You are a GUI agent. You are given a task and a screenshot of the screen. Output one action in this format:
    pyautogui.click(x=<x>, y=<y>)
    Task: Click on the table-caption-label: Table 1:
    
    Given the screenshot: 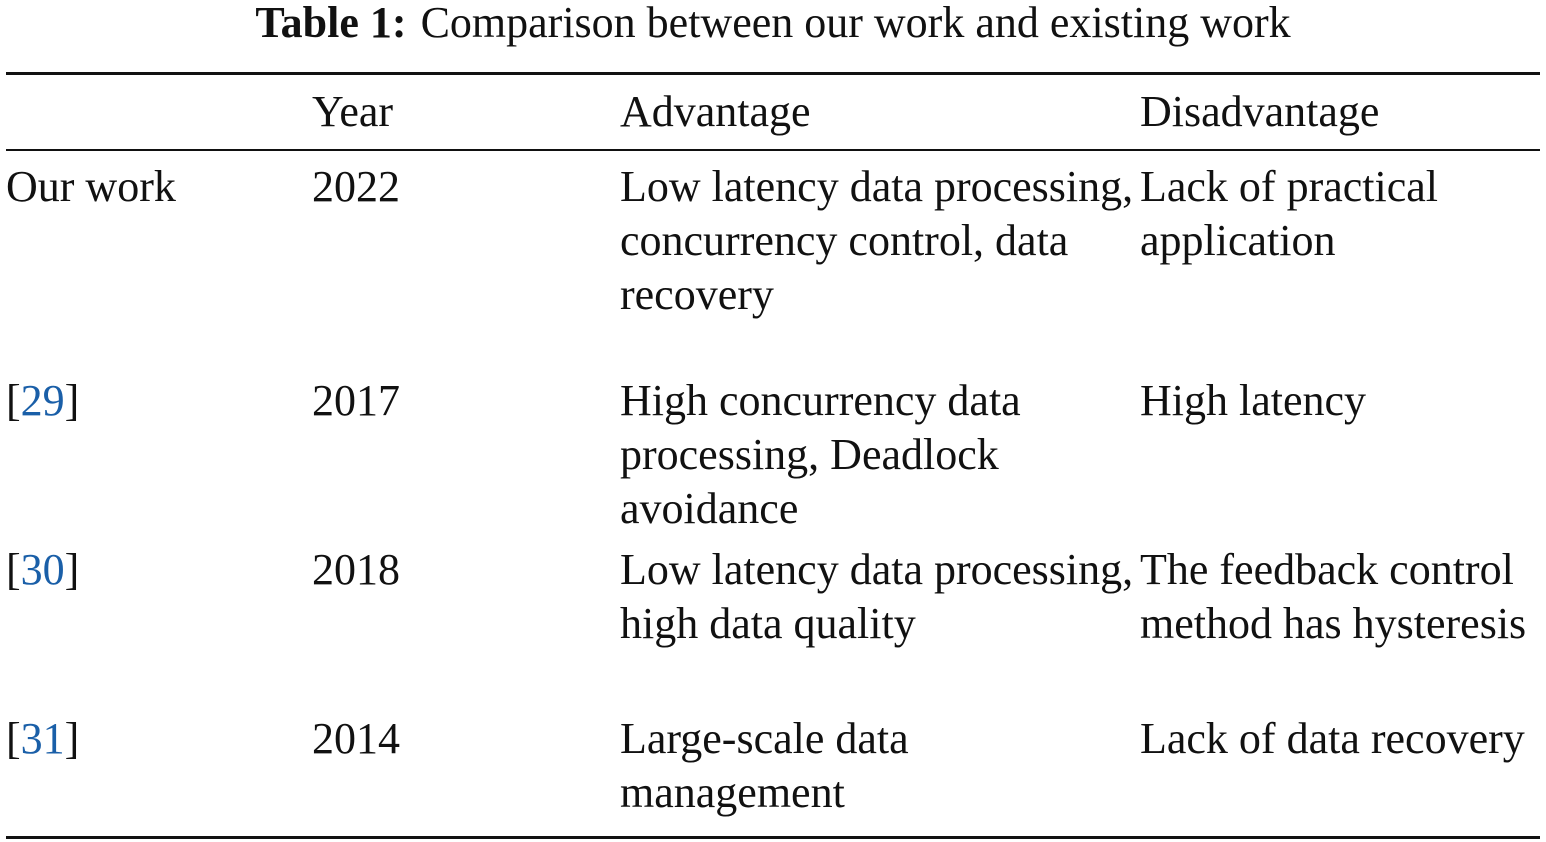 What is the action you would take?
    pyautogui.click(x=331, y=23)
    